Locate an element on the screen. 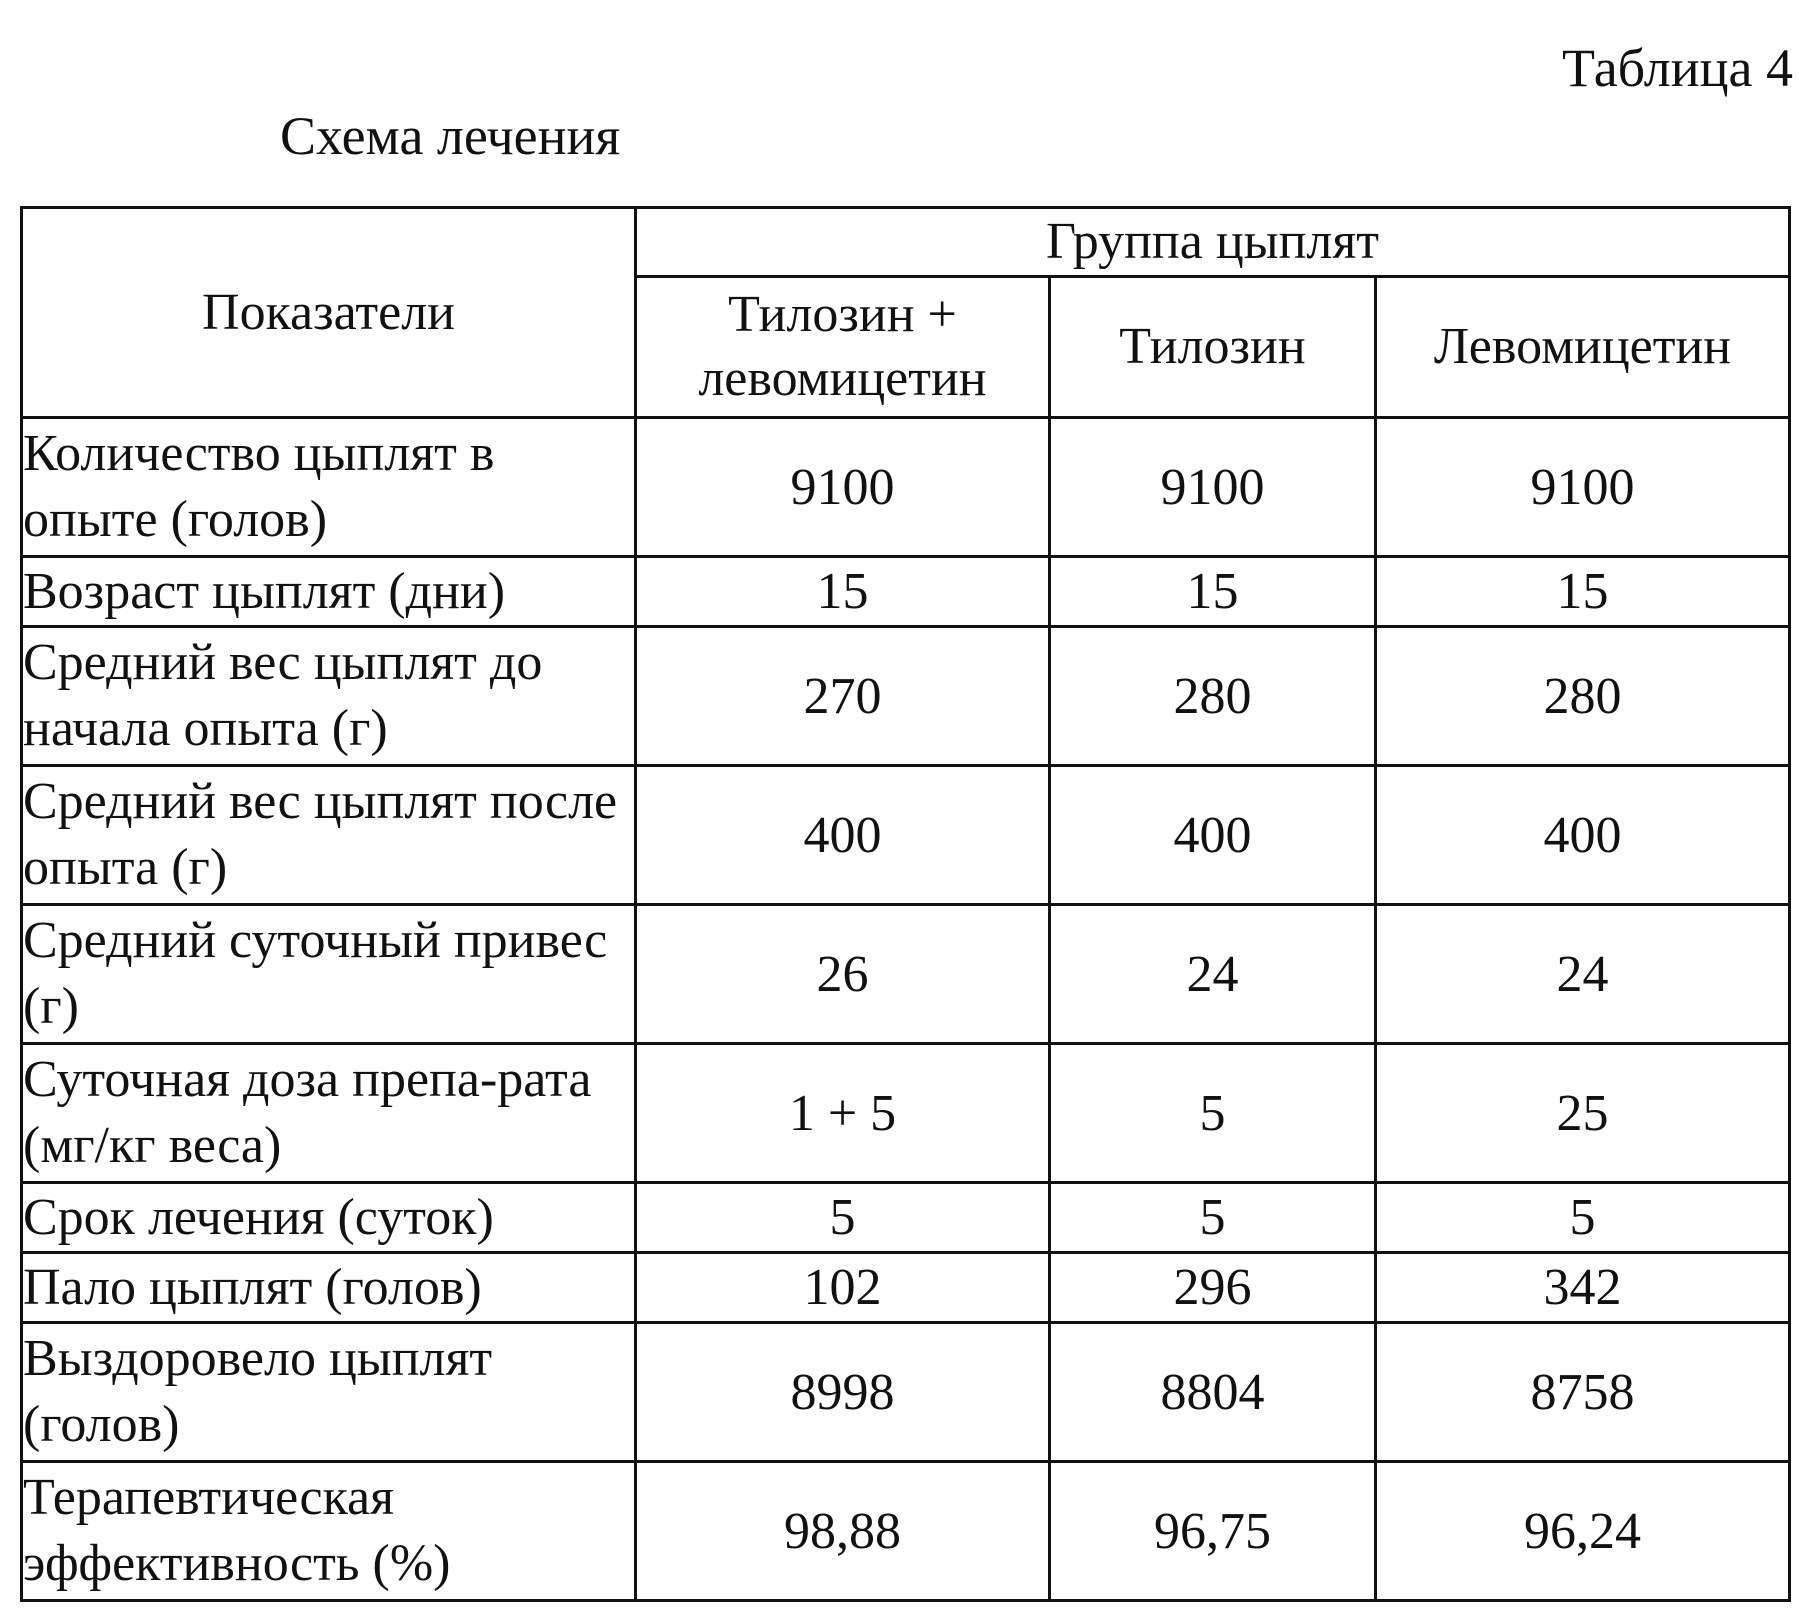  table-row: Возраст цыплят (дни) 15 15 15 is located at coordinates (906, 591).